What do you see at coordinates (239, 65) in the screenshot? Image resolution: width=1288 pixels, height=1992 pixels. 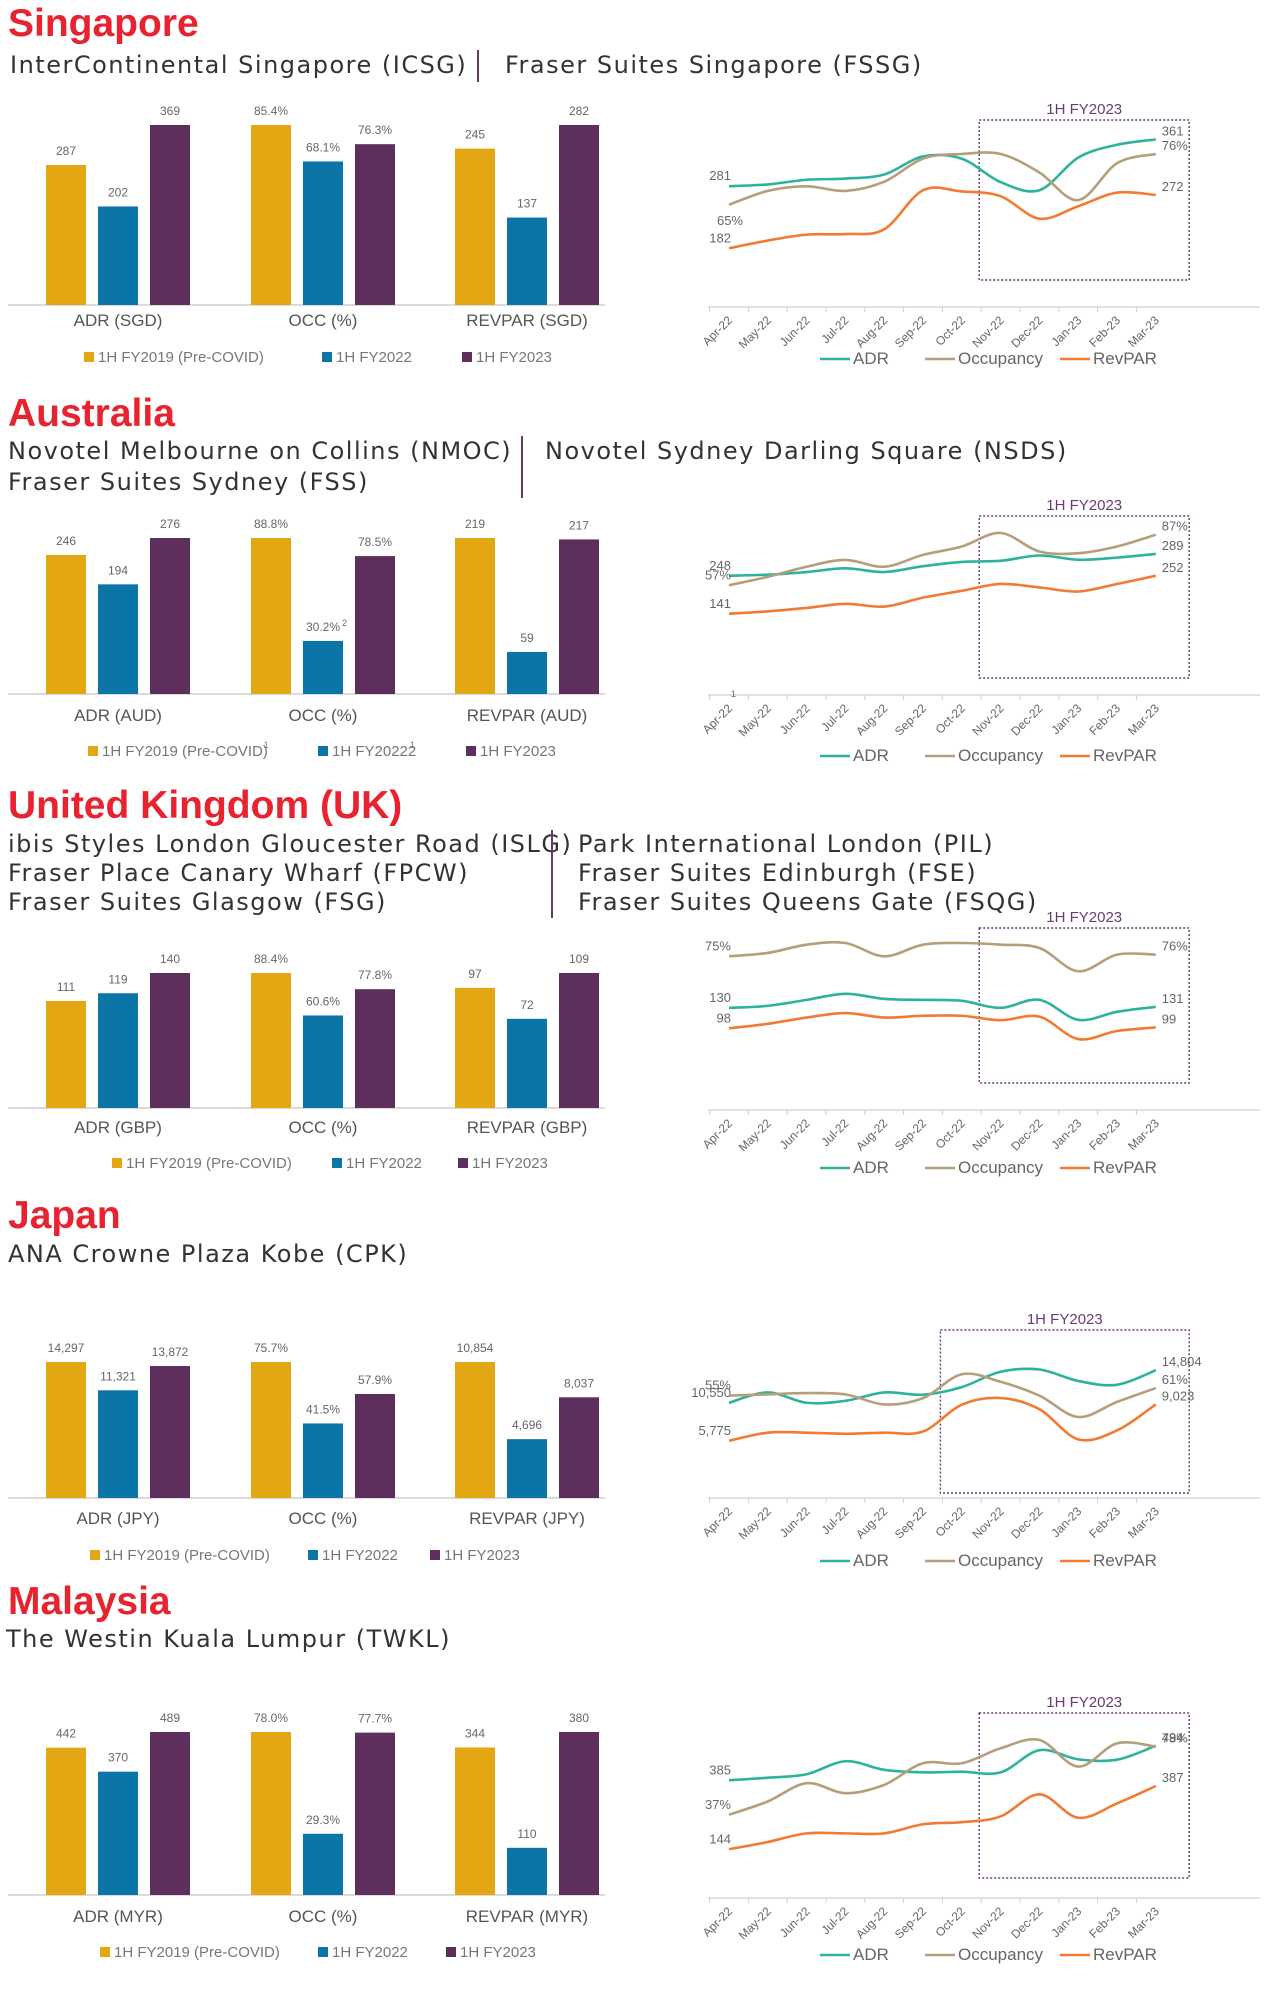 I see `hotel-name: InterContinental Singapore (ICSG)` at bounding box center [239, 65].